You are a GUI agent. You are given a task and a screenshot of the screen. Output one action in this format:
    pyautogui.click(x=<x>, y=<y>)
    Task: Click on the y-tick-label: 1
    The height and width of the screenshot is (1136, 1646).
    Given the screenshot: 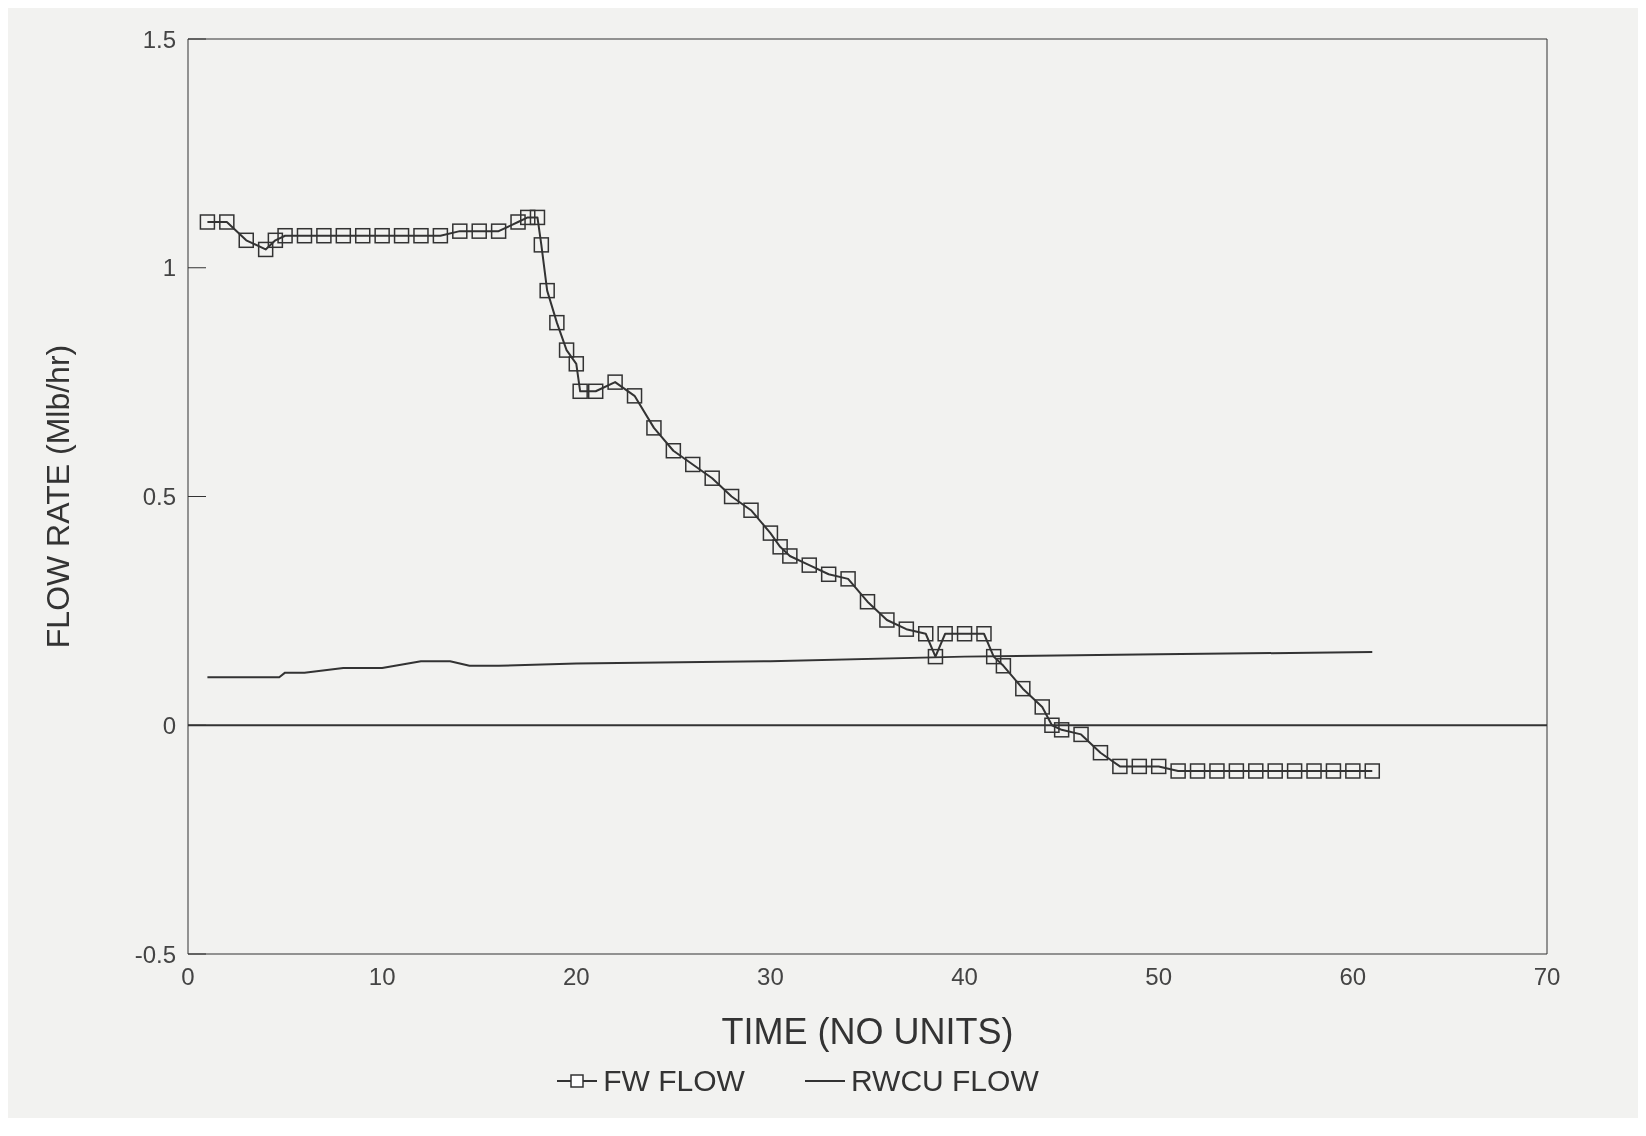 What is the action you would take?
    pyautogui.click(x=169, y=268)
    